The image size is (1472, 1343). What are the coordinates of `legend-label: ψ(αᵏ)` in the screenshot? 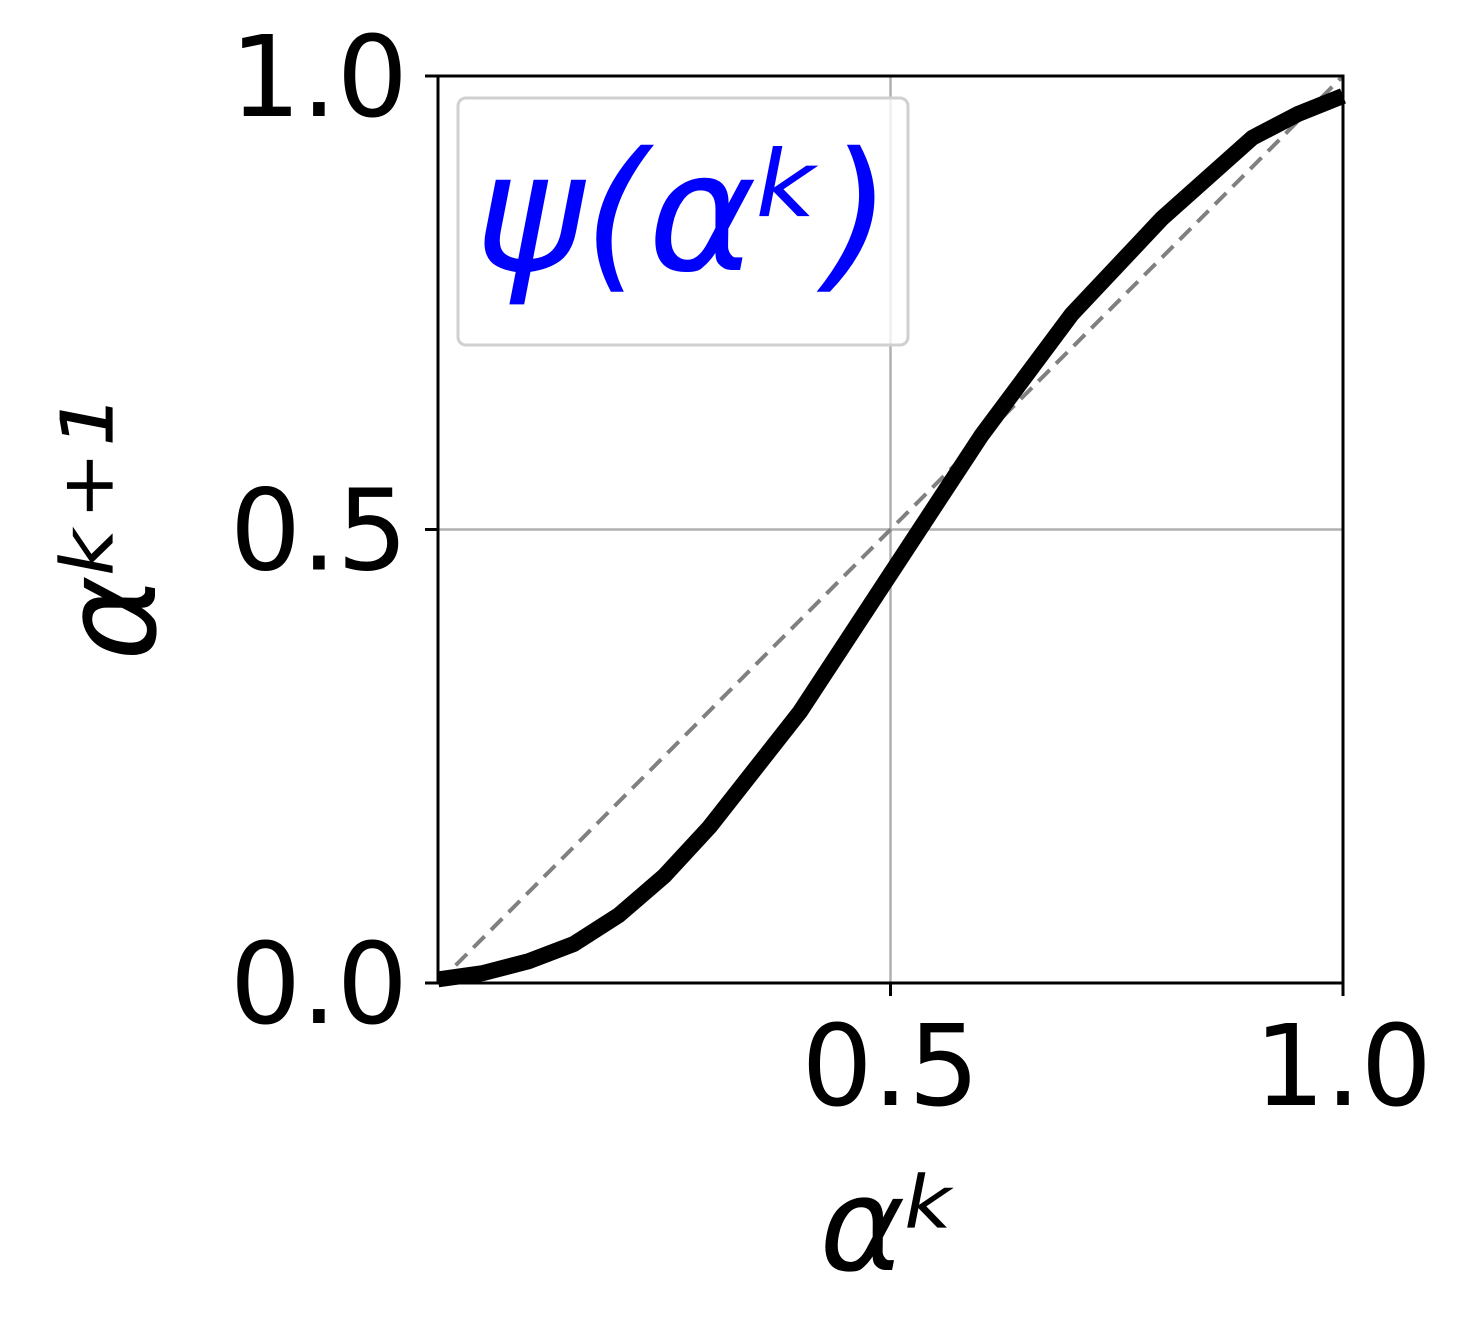 It's located at (683, 213).